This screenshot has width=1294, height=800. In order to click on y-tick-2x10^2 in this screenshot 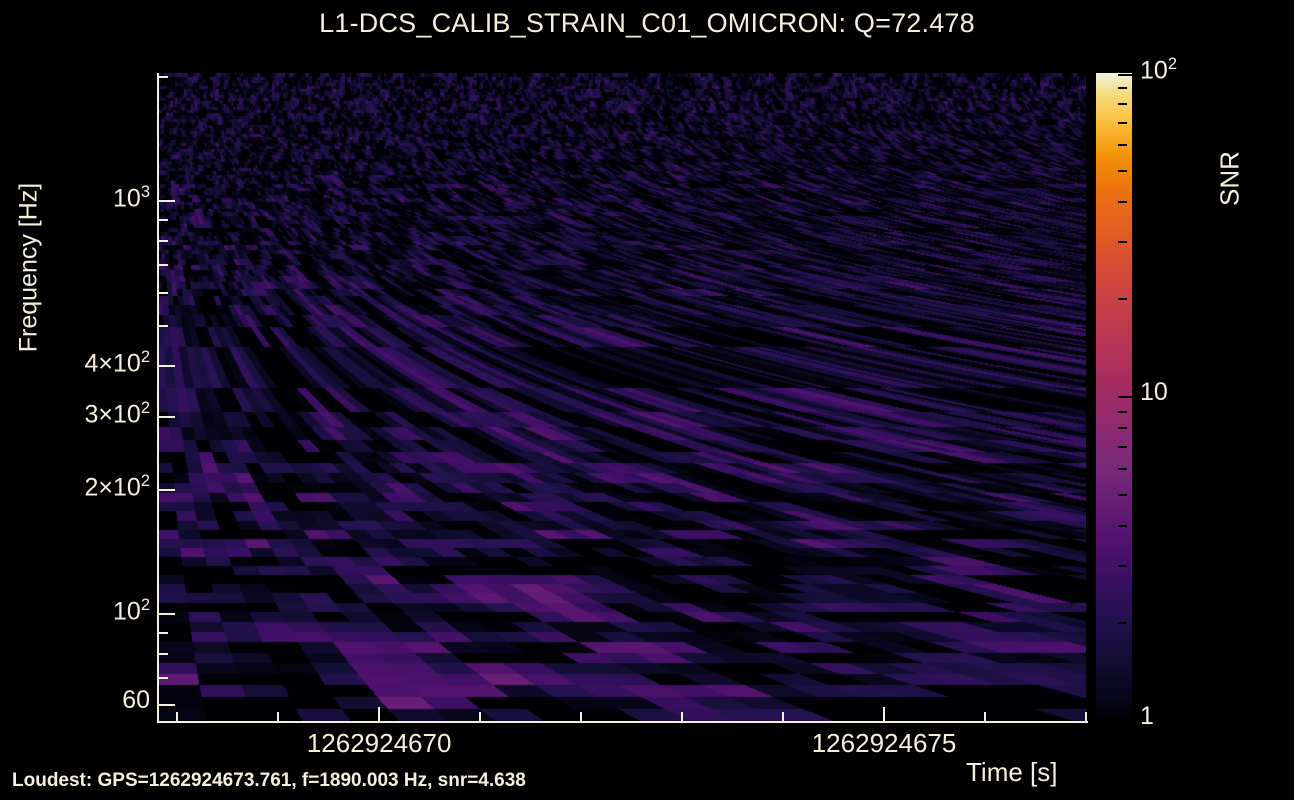, I will do `click(167, 489)`.